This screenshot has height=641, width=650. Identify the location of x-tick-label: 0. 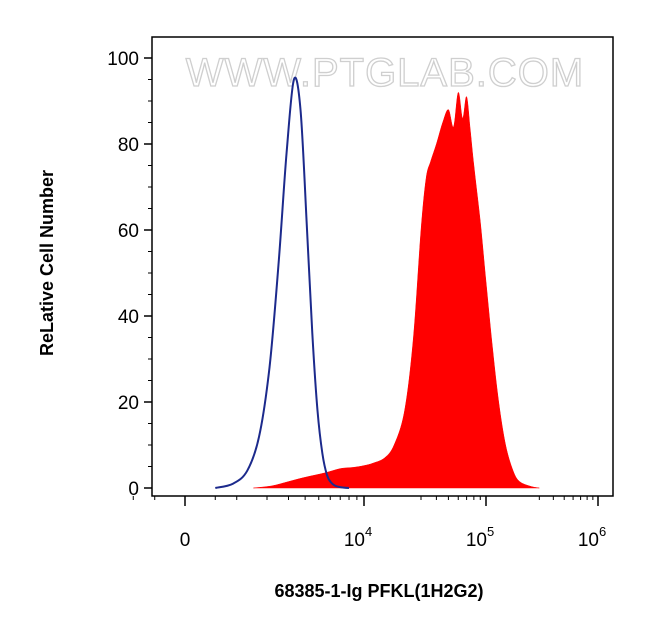
(185, 540).